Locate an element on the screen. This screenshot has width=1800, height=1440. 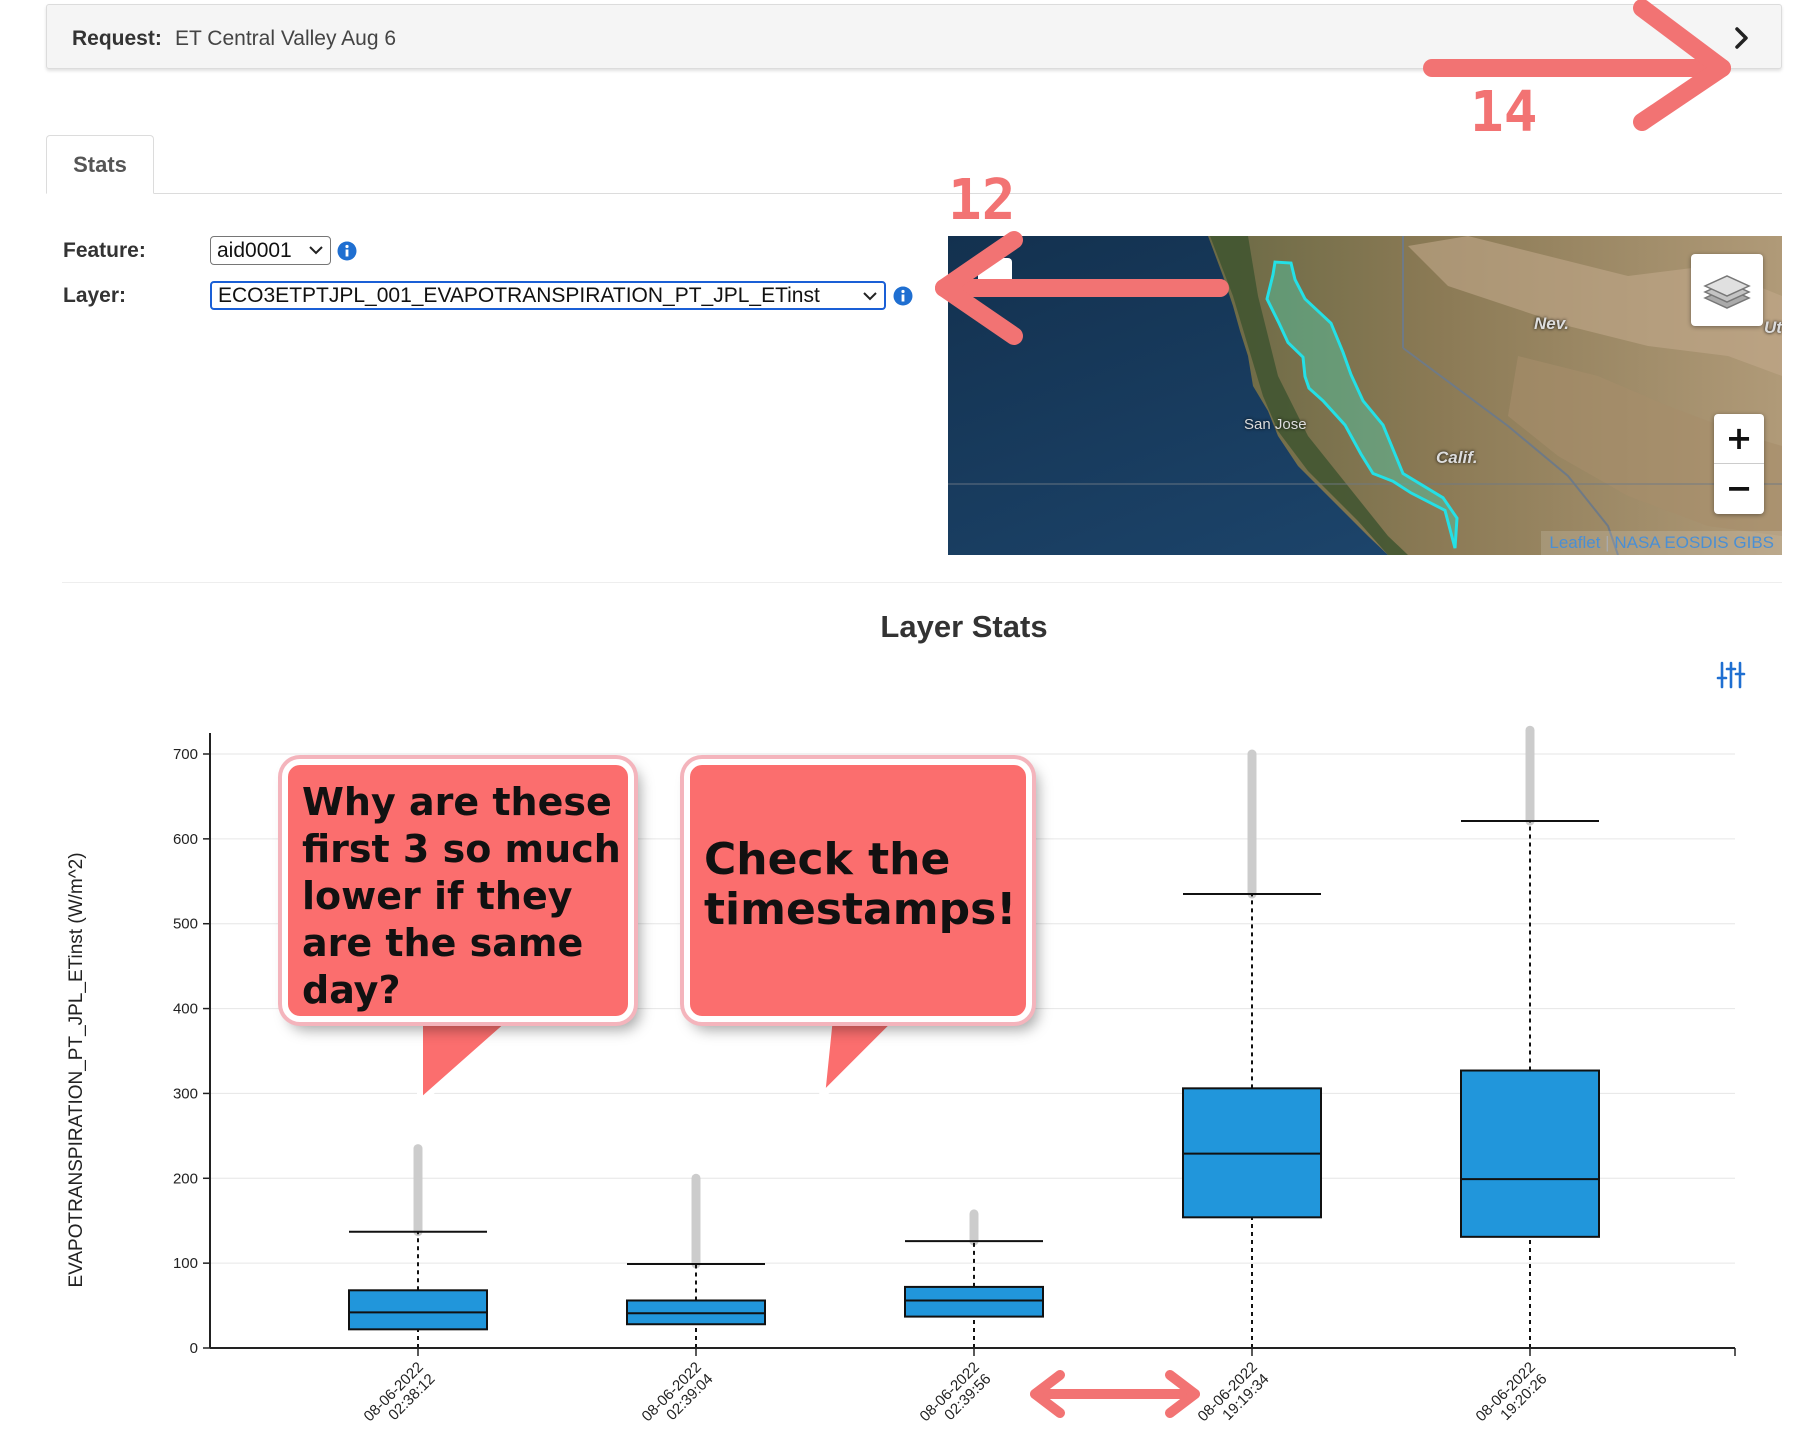
leaflet-link: Leaflet is located at coordinates (1575, 542).